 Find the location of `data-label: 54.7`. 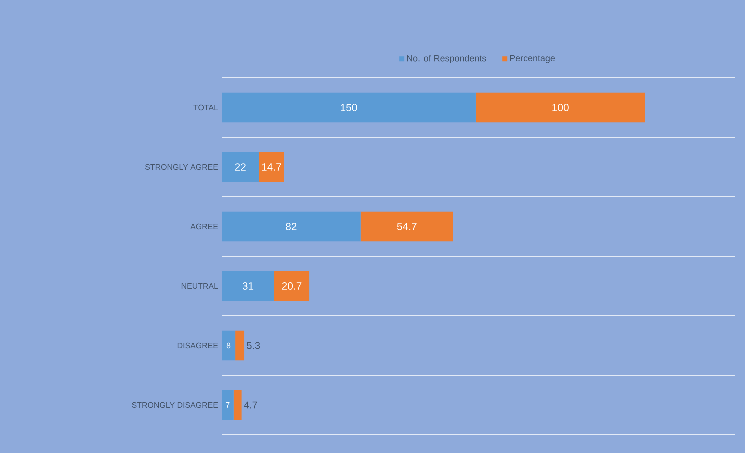

data-label: 54.7 is located at coordinates (407, 226).